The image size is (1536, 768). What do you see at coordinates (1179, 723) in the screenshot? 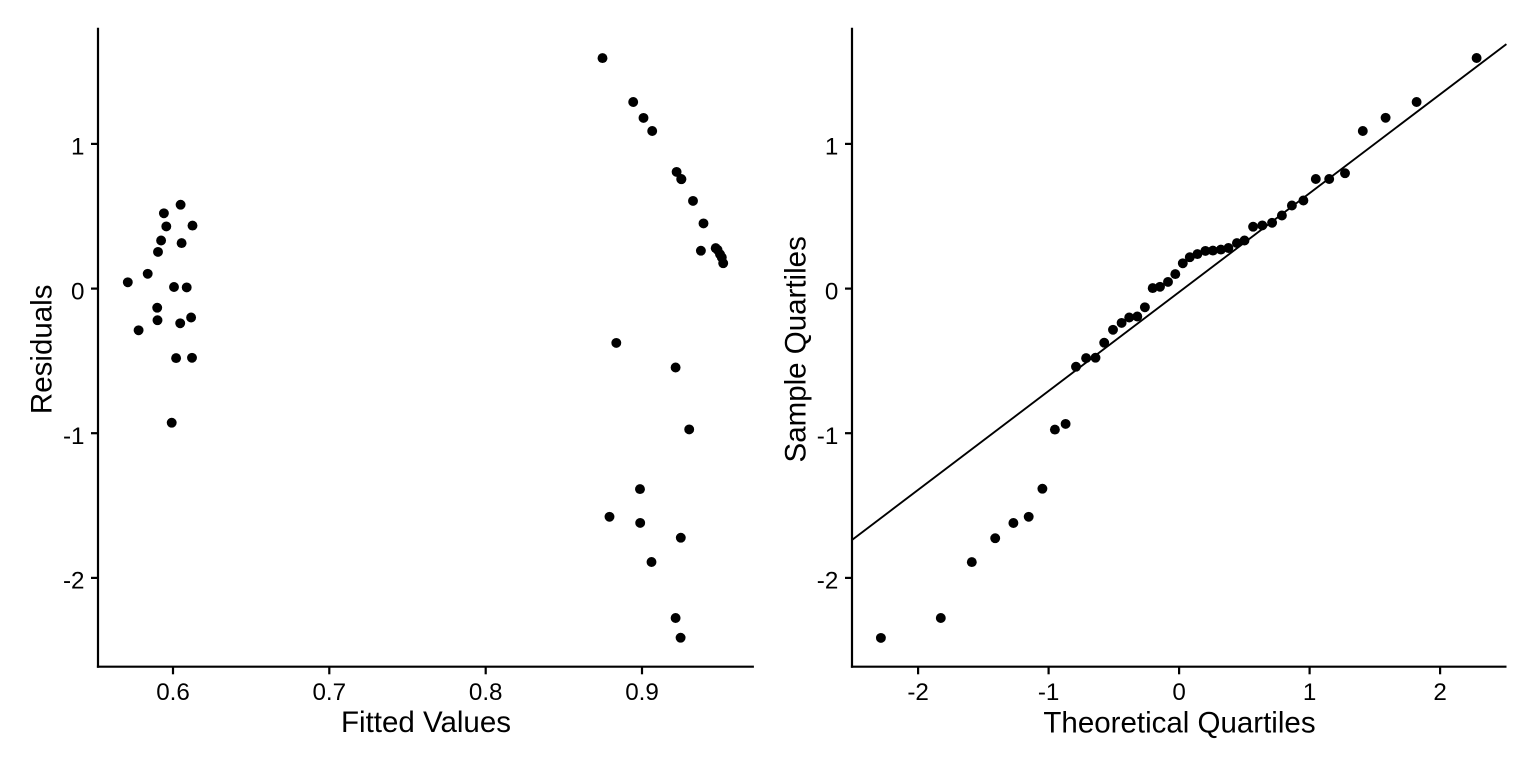
I see `svg-text: Theoretical Quartiles` at bounding box center [1179, 723].